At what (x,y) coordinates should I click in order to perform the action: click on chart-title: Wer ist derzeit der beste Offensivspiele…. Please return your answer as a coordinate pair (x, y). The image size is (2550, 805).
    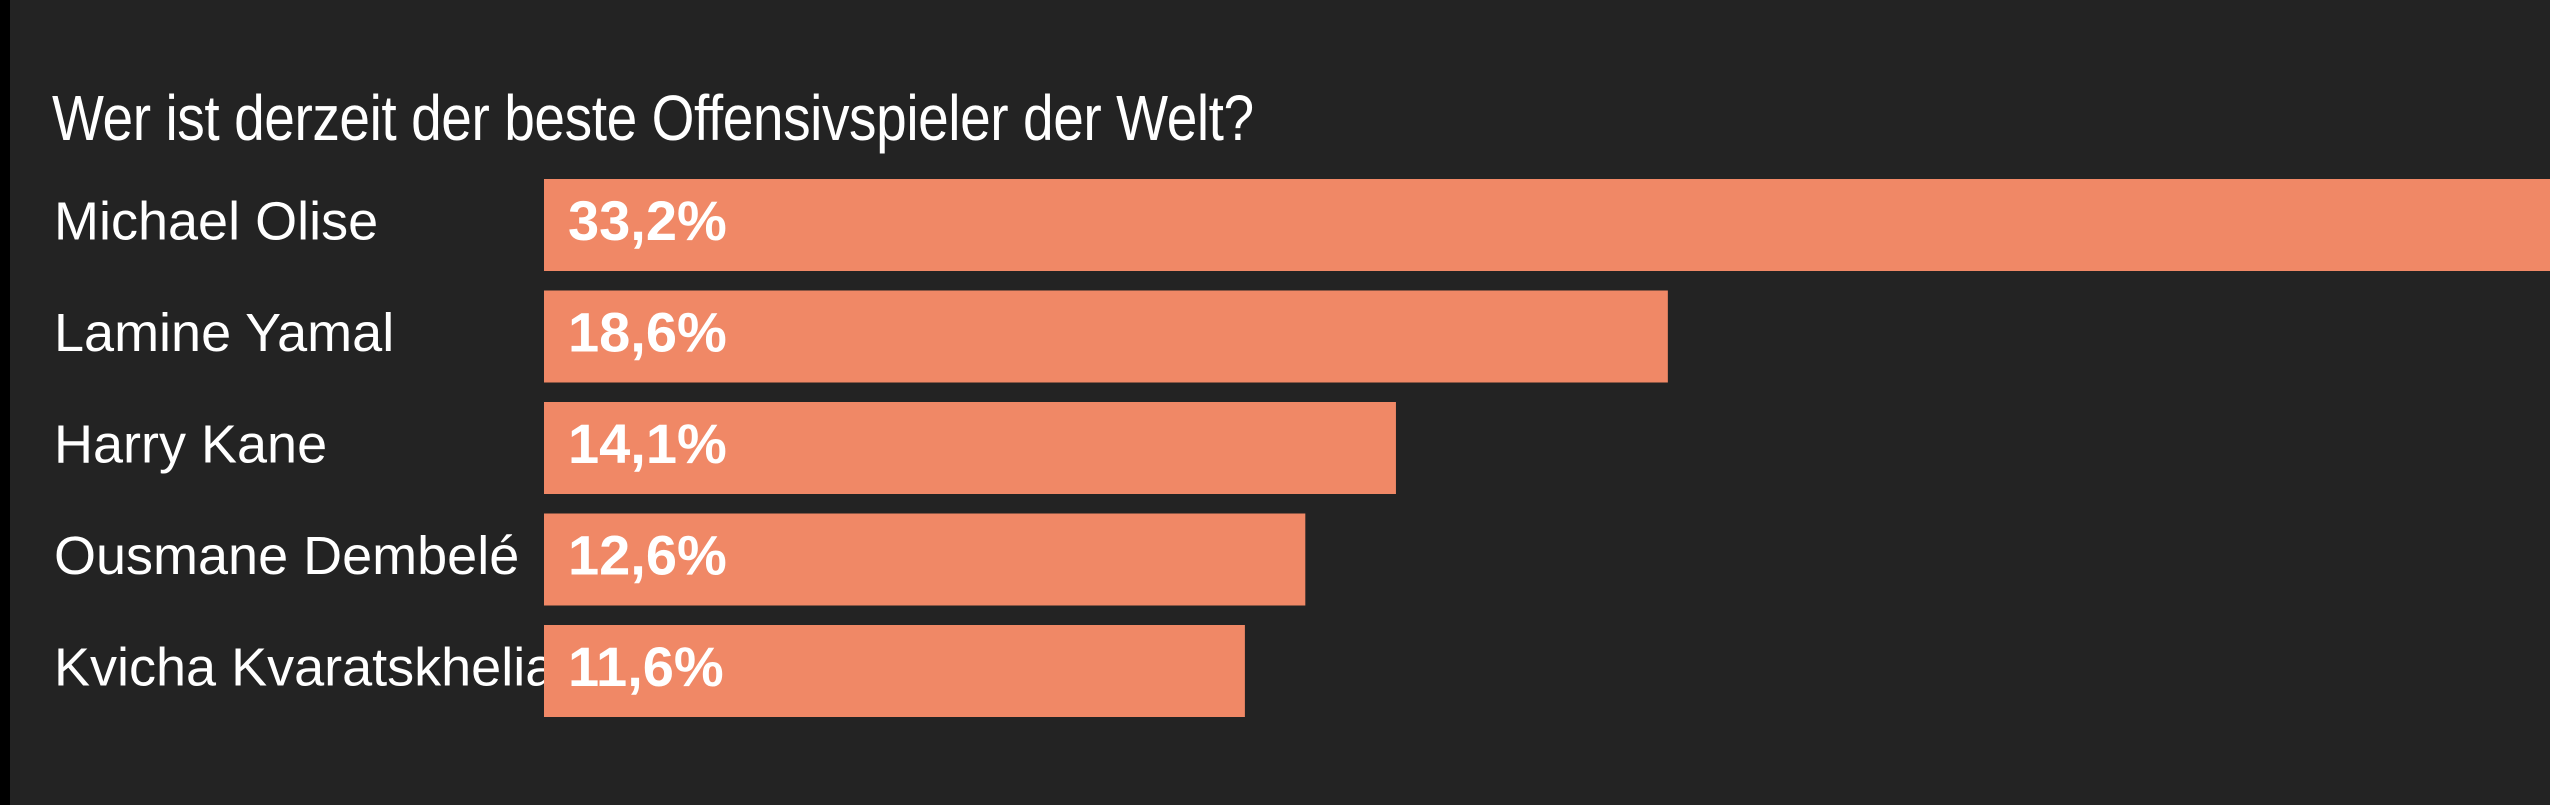
    Looking at the image, I should click on (653, 117).